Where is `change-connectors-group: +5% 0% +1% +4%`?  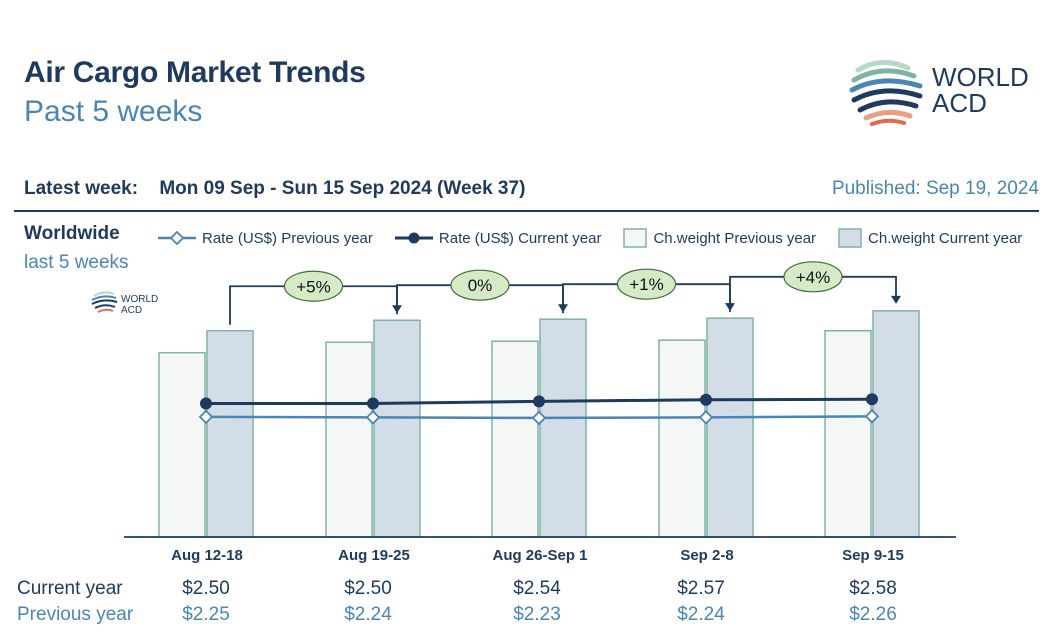
change-connectors-group: +5% 0% +1% +4% is located at coordinates (565, 293).